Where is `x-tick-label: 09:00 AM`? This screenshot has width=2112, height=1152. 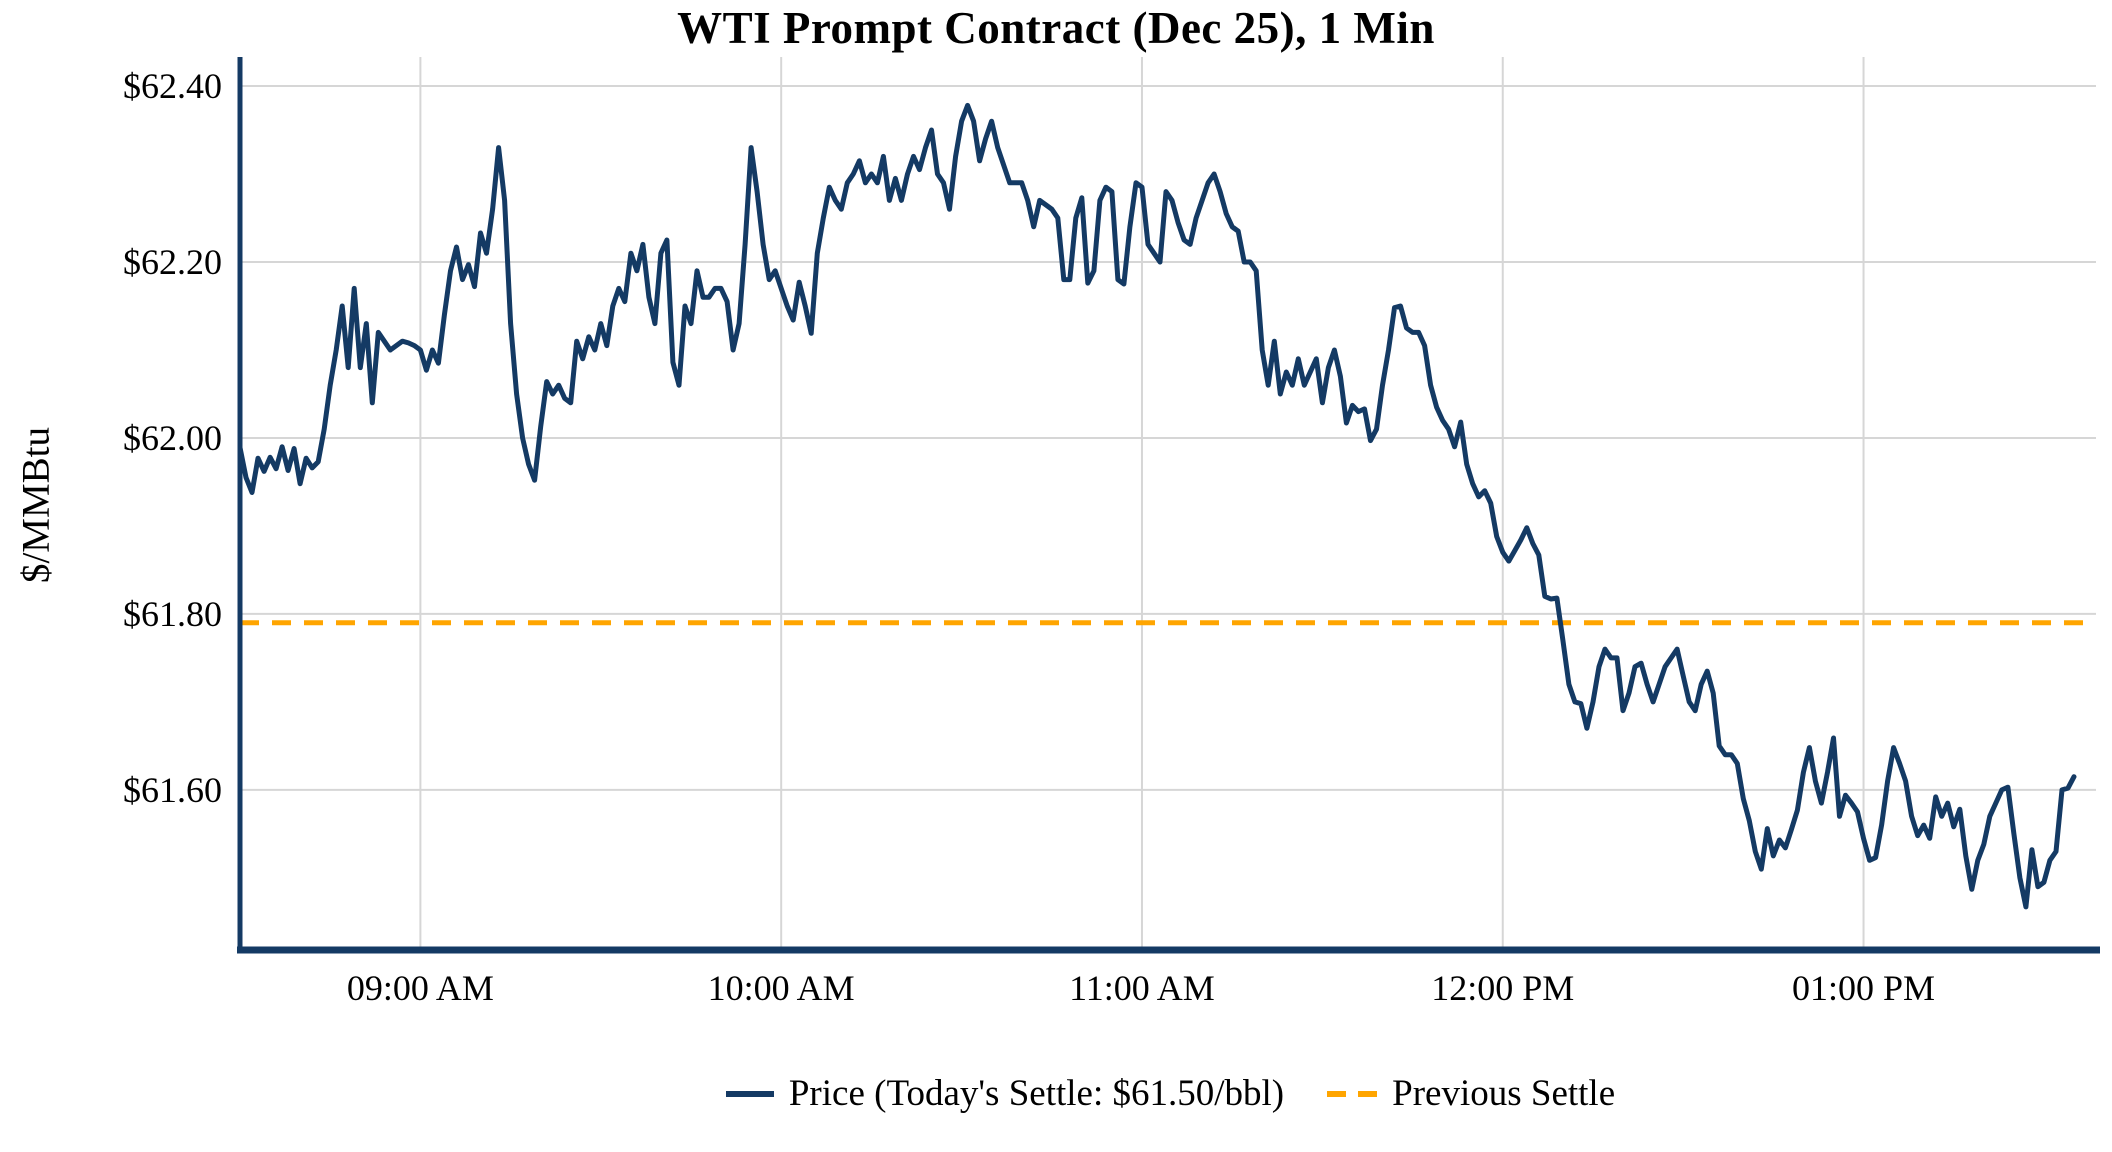 x-tick-label: 09:00 AM is located at coordinates (420, 988).